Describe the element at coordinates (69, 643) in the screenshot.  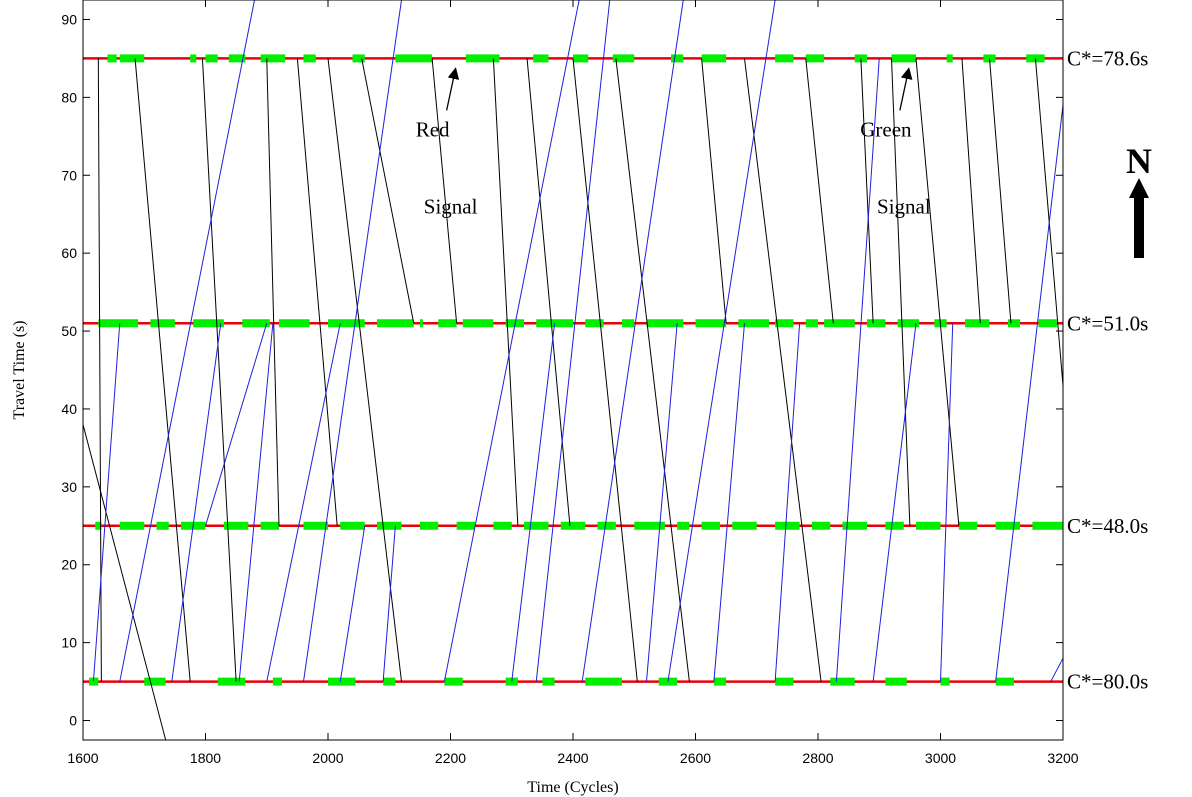
I see `y-tick-label: 10` at that location.